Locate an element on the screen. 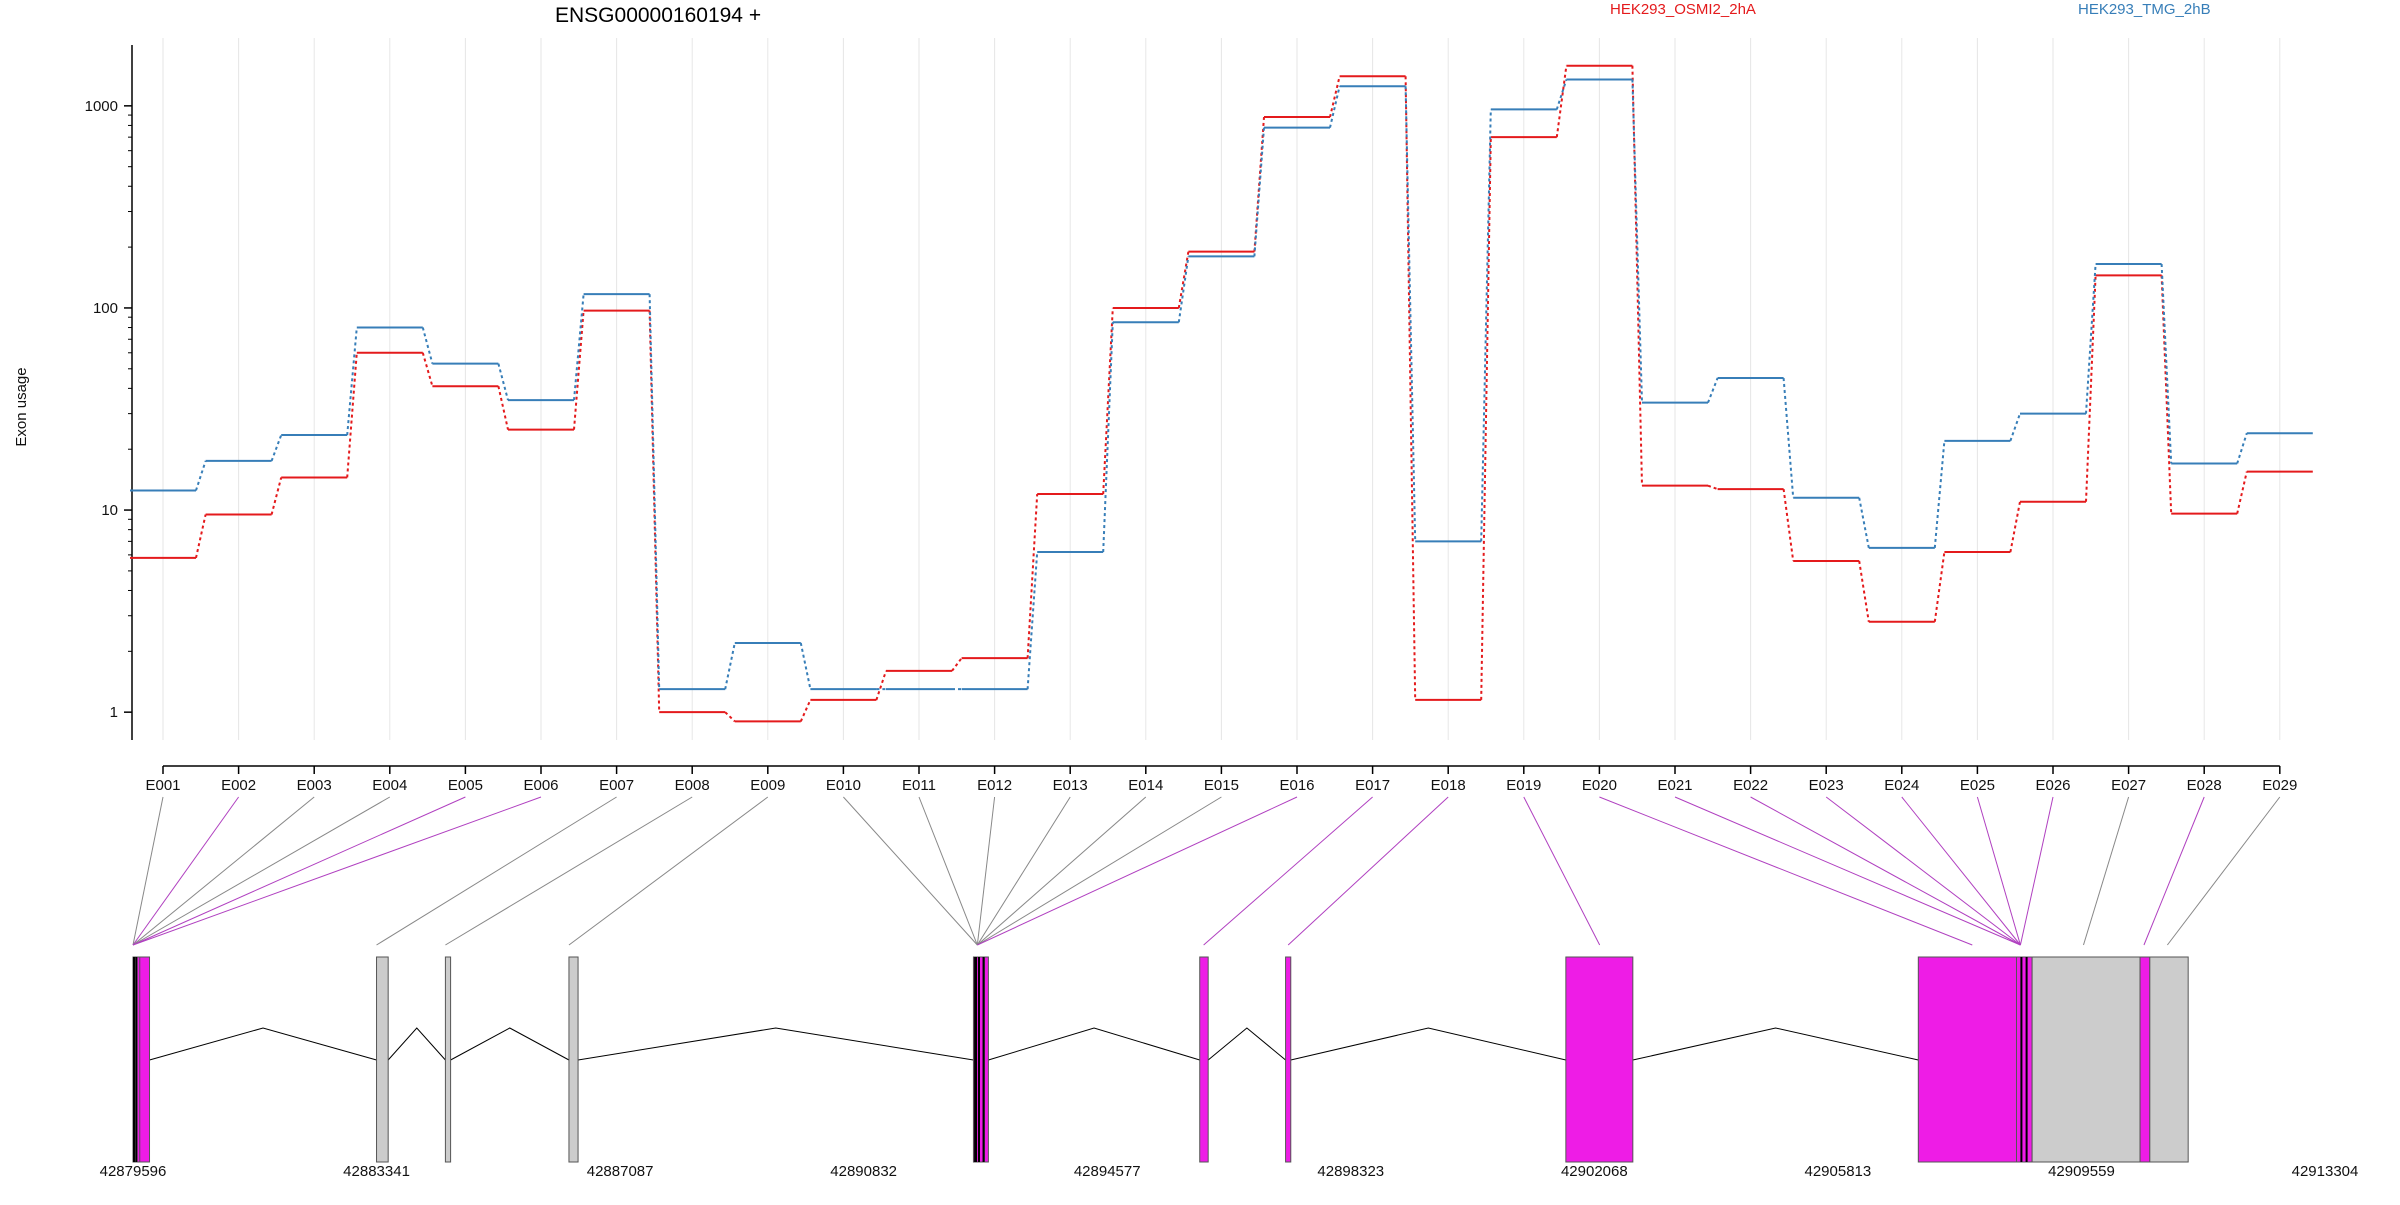  x-tick-label: E016 is located at coordinates (1296, 785).